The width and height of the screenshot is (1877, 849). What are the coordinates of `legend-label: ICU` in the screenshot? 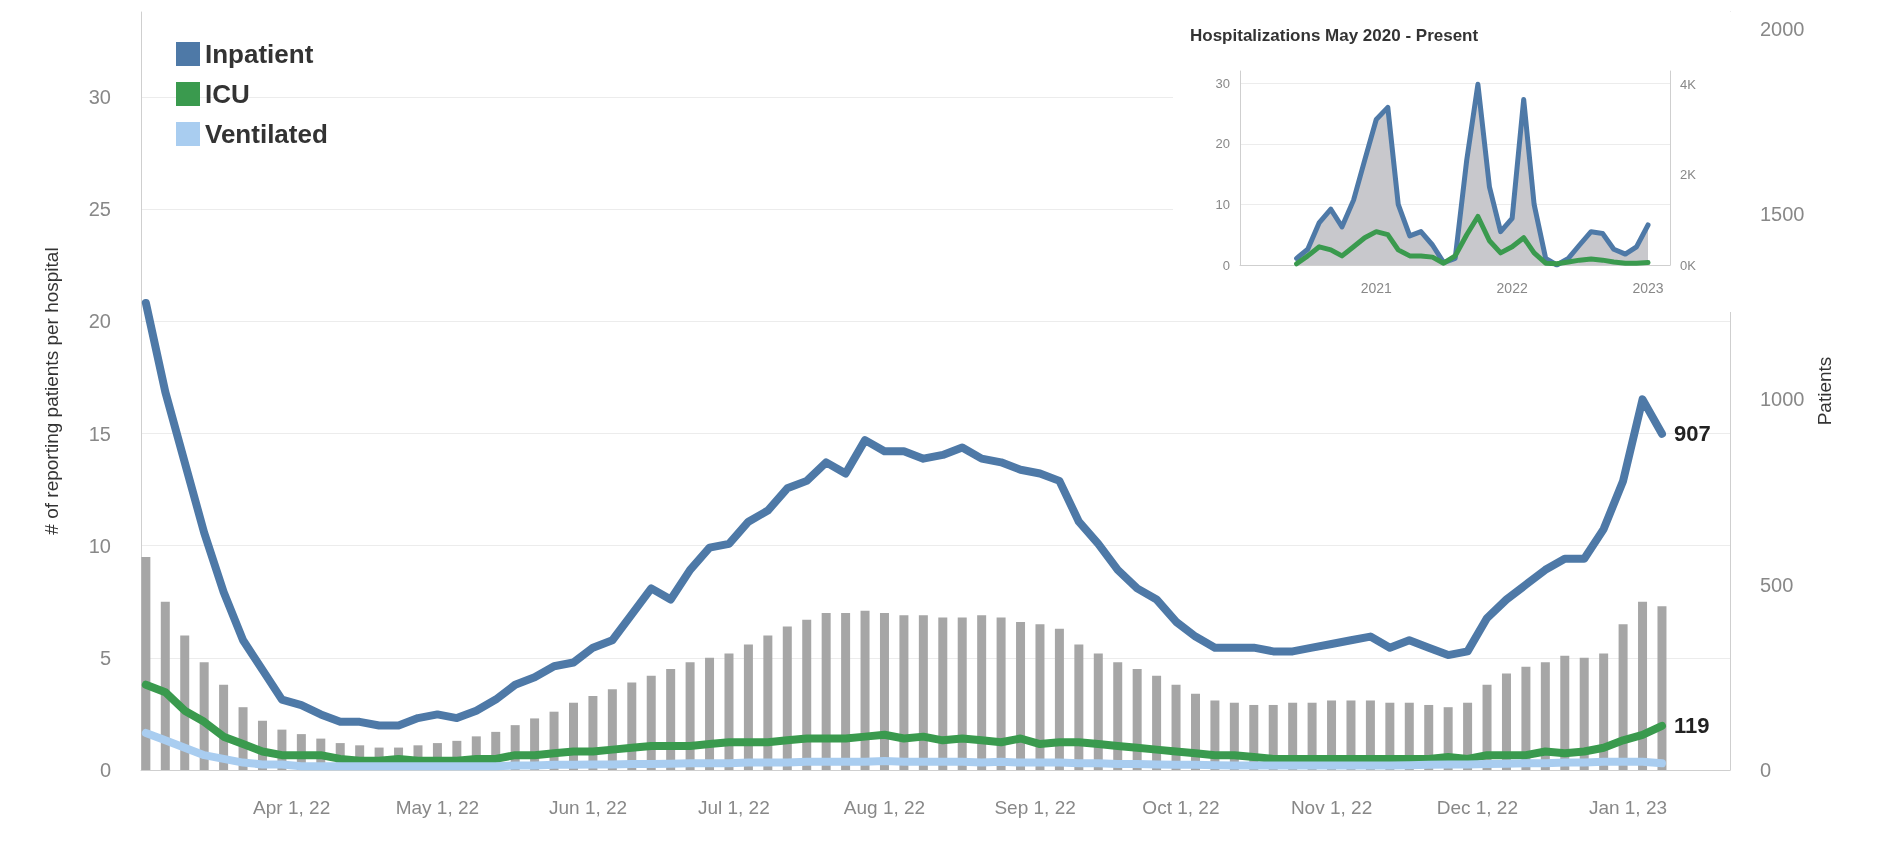 It's located at (227, 94).